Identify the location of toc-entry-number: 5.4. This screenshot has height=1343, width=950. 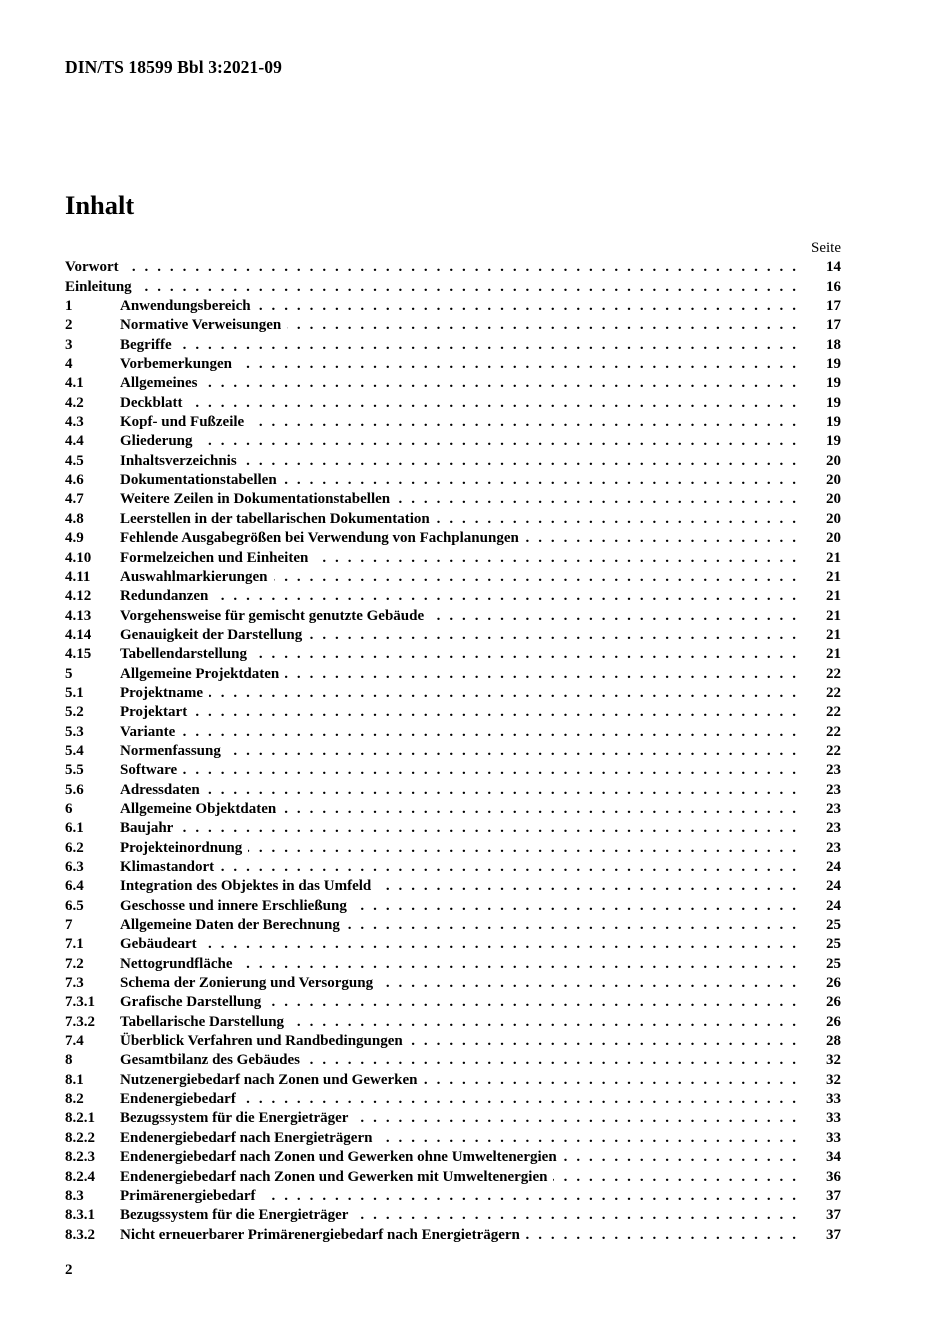
(74, 750).